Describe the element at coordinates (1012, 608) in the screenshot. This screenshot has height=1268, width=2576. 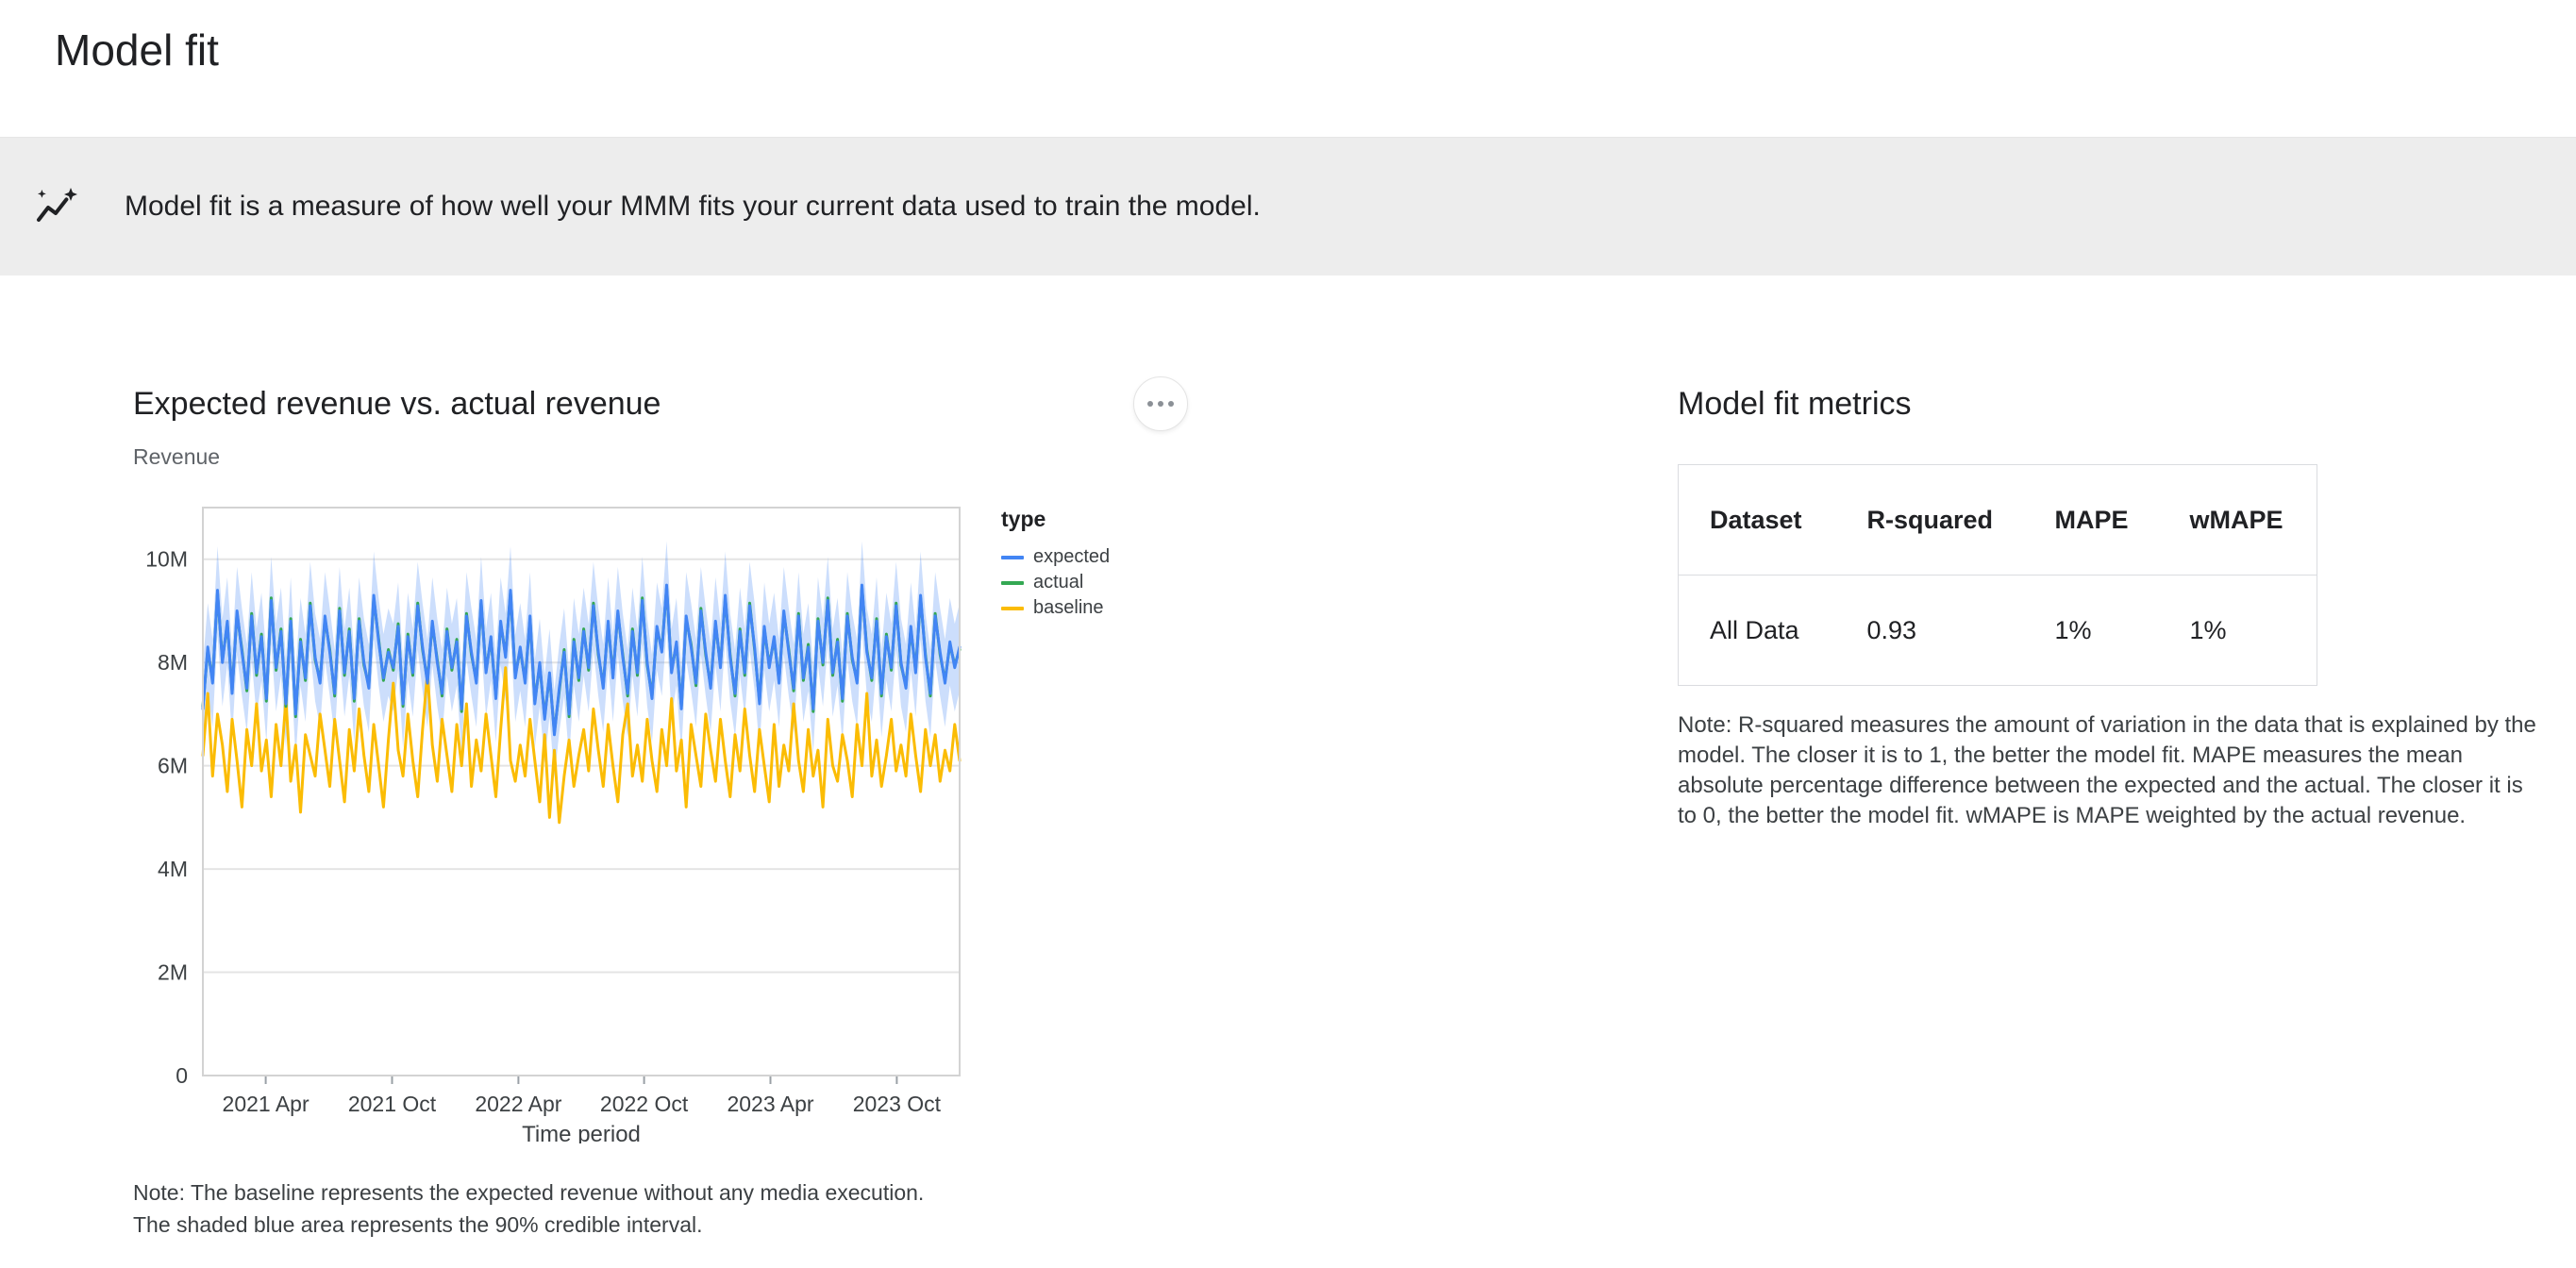
I see `baseline-line-swatch` at that location.